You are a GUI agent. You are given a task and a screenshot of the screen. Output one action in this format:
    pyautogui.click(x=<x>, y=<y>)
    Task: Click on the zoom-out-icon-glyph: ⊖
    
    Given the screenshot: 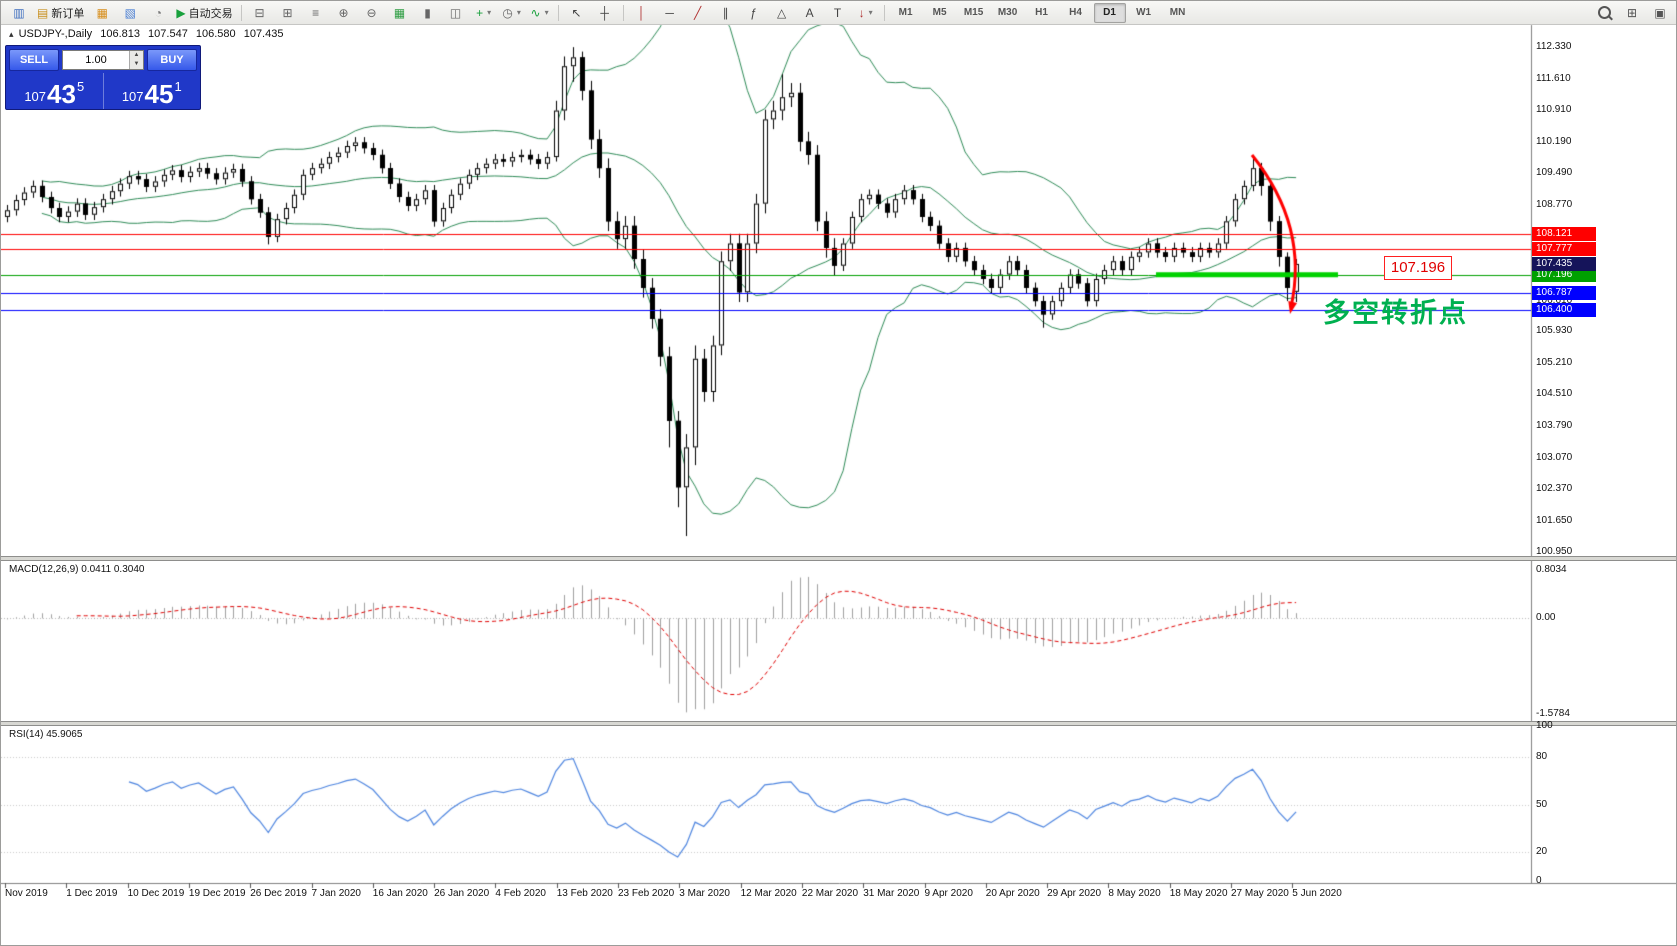 What is the action you would take?
    pyautogui.click(x=371, y=12)
    